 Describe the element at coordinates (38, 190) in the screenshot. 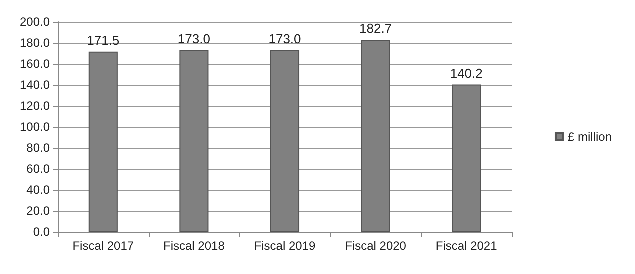

I see `y-tick-label: 40.0` at that location.